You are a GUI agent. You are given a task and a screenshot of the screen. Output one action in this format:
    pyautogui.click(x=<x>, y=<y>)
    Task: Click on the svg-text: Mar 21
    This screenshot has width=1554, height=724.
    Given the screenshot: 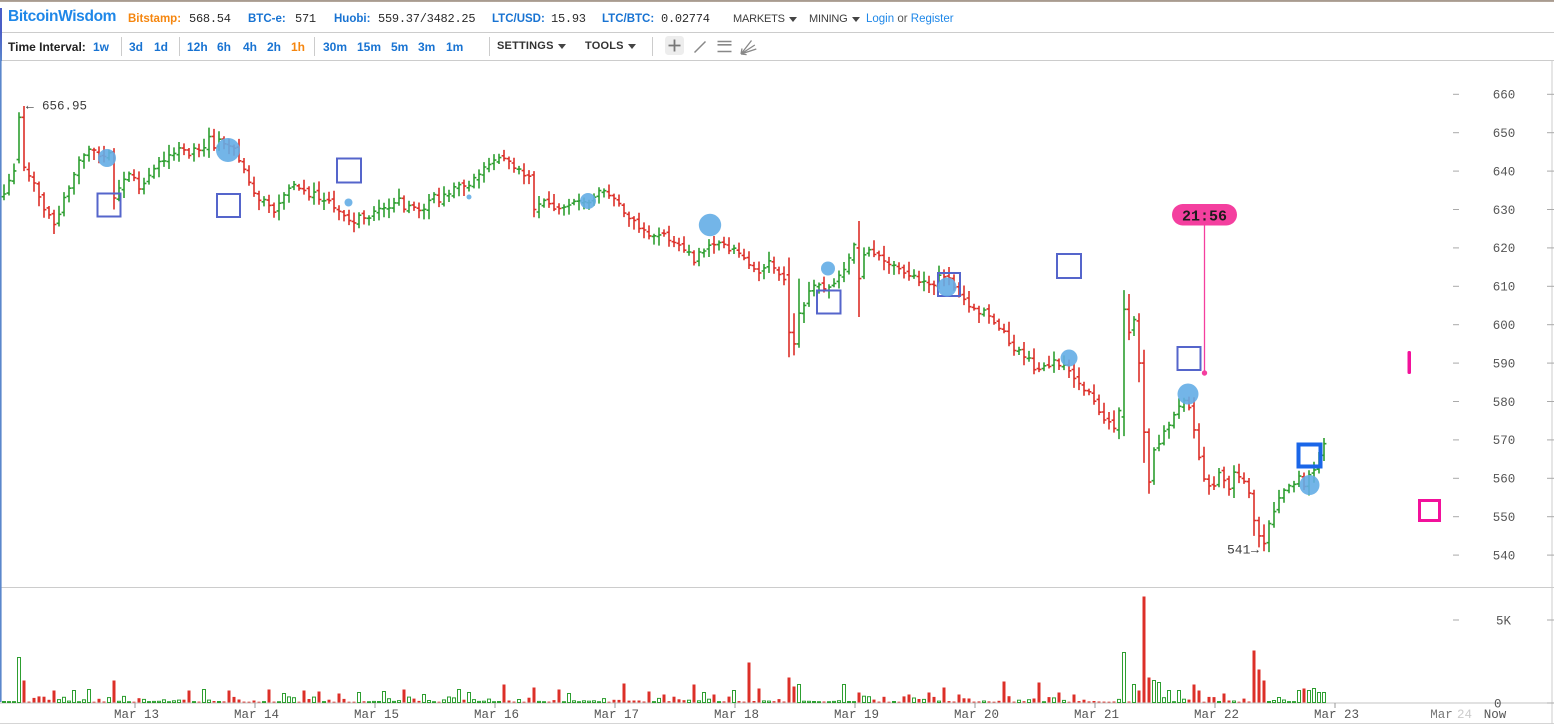 What is the action you would take?
    pyautogui.click(x=1096, y=715)
    